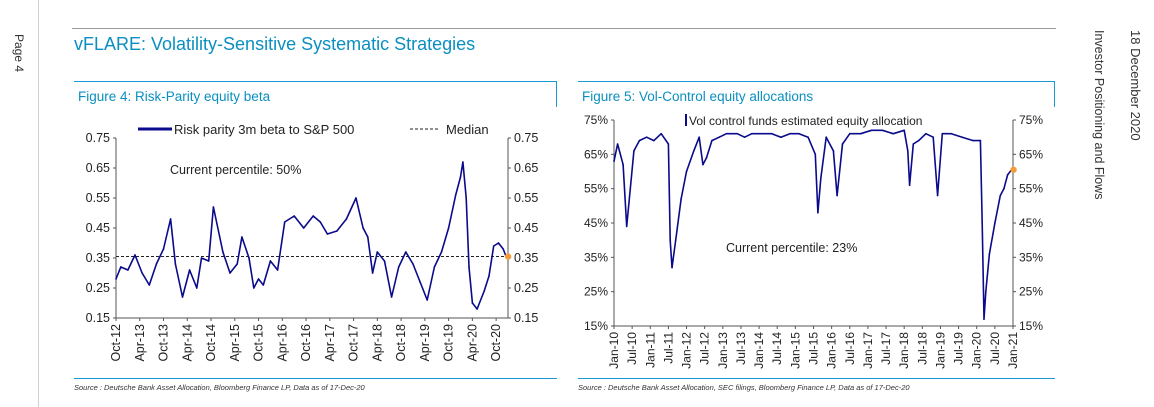 This screenshot has width=1154, height=407. Describe the element at coordinates (98, 198) in the screenshot. I see `y-tick-label-left: 0.55` at that location.